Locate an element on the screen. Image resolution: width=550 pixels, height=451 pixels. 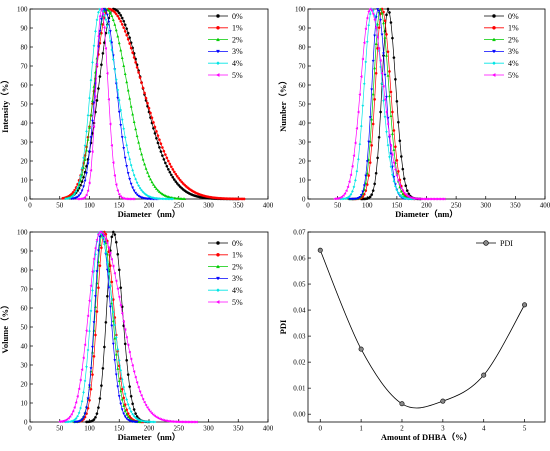
y-tick-label: 50 is located at coordinates (303, 104).